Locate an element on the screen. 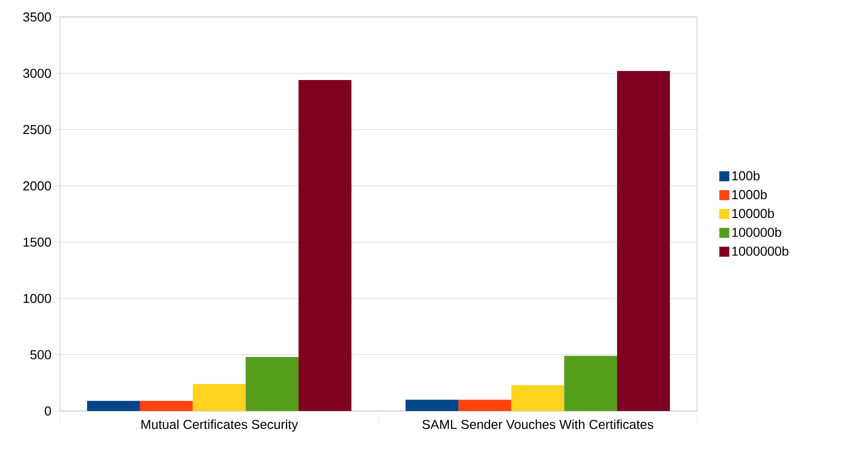 The width and height of the screenshot is (863, 453). x-tick-label: Mutual Certificates Security is located at coordinates (219, 426).